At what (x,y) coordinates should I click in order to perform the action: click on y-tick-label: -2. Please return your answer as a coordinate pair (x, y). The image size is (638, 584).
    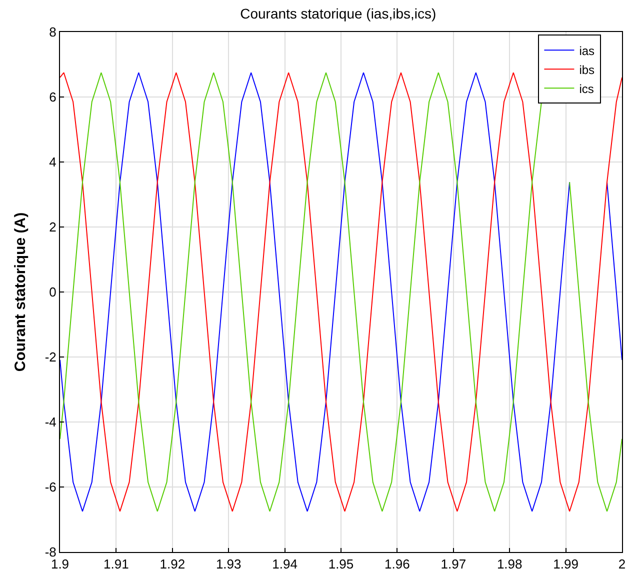
    Looking at the image, I should click on (50, 357).